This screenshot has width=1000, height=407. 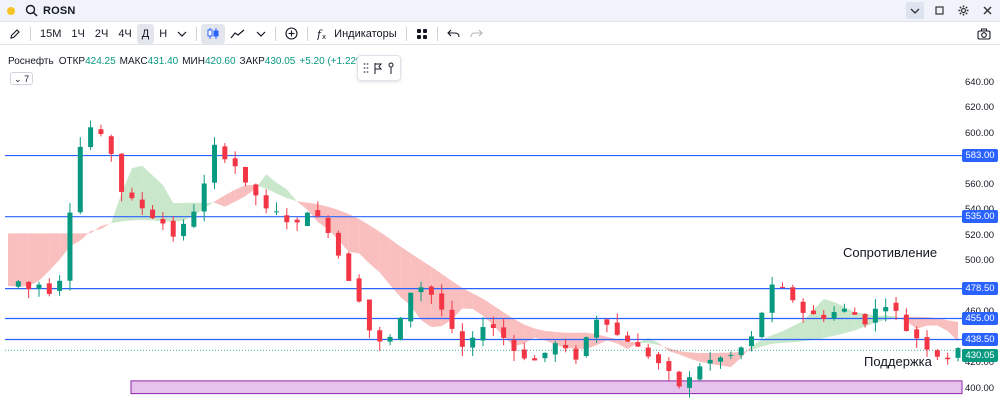 I want to click on restore-window-icon, so click(x=939, y=10).